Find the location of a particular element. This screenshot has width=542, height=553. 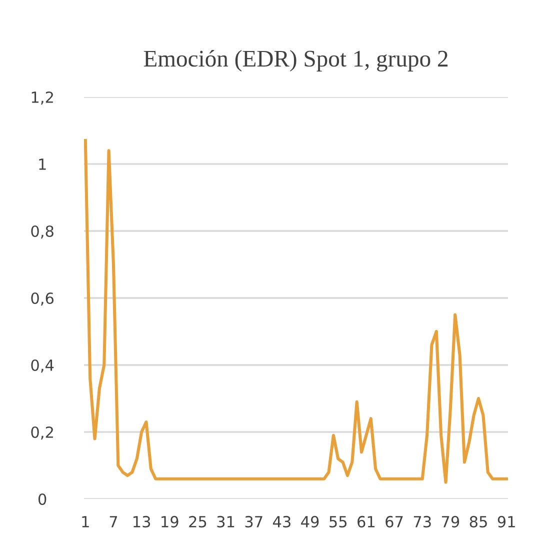

x-tick-label: 31 is located at coordinates (225, 522).